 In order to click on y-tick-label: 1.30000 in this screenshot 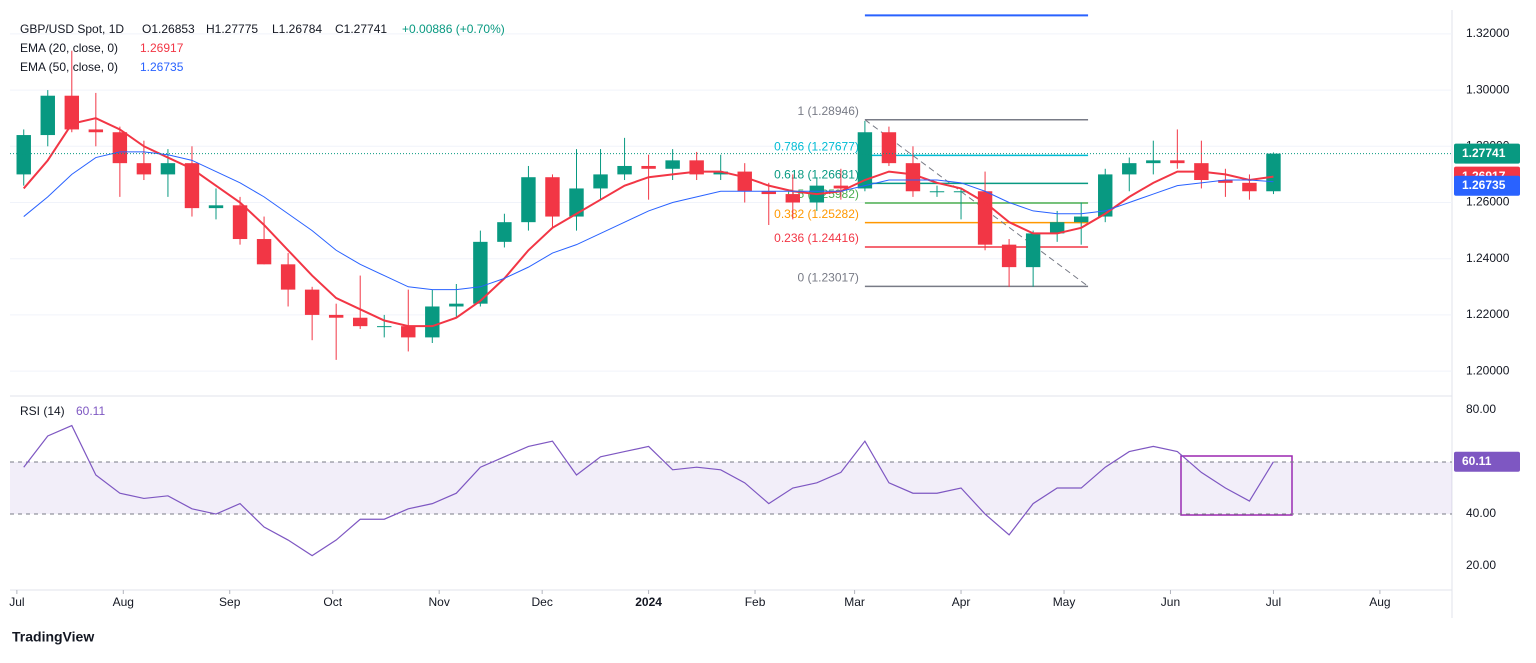, I will do `click(1488, 89)`.